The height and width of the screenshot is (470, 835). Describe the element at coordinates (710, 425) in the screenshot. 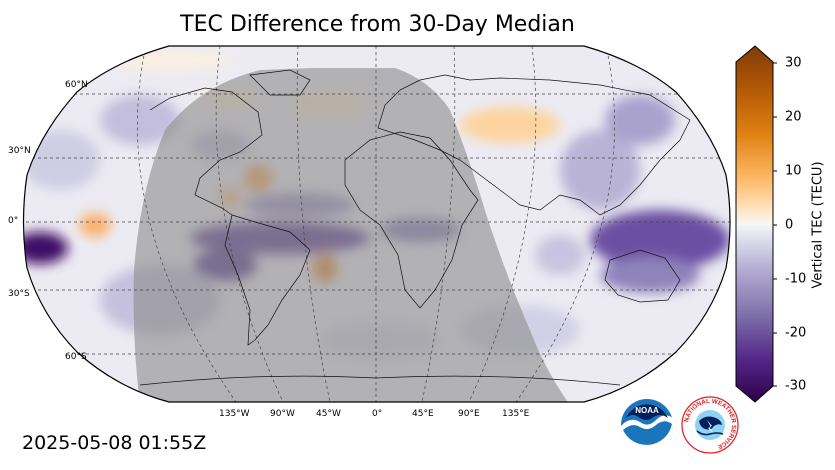

I see `nws-logo: NATIONAL WEATHER SERVICE` at that location.